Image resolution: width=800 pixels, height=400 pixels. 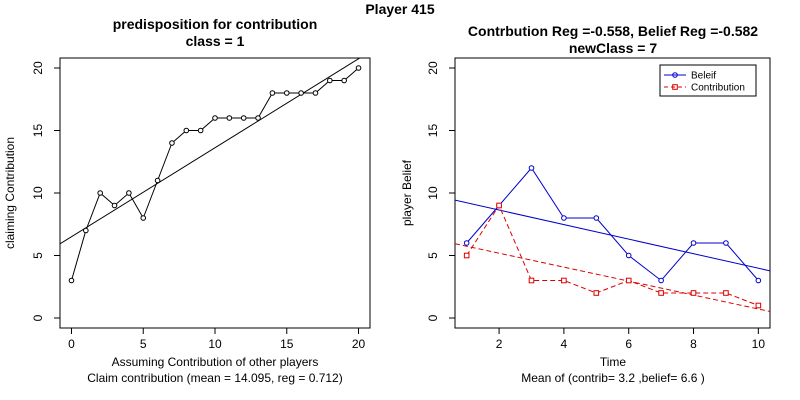 I want to click on right-y-tick-label: 5, so click(x=433, y=255).